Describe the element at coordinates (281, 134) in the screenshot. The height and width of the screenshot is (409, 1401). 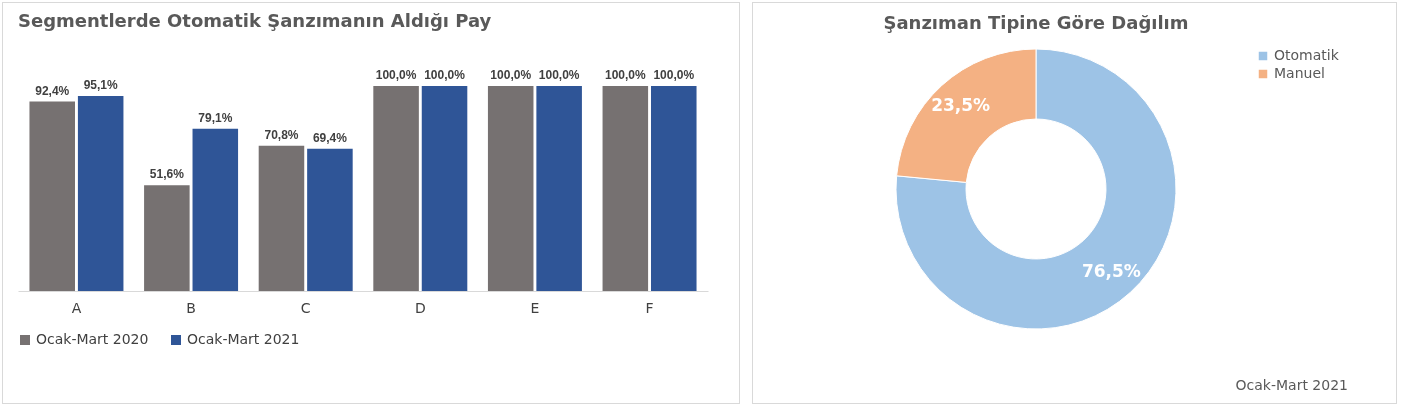
I see `data-label: 70,8%` at that location.